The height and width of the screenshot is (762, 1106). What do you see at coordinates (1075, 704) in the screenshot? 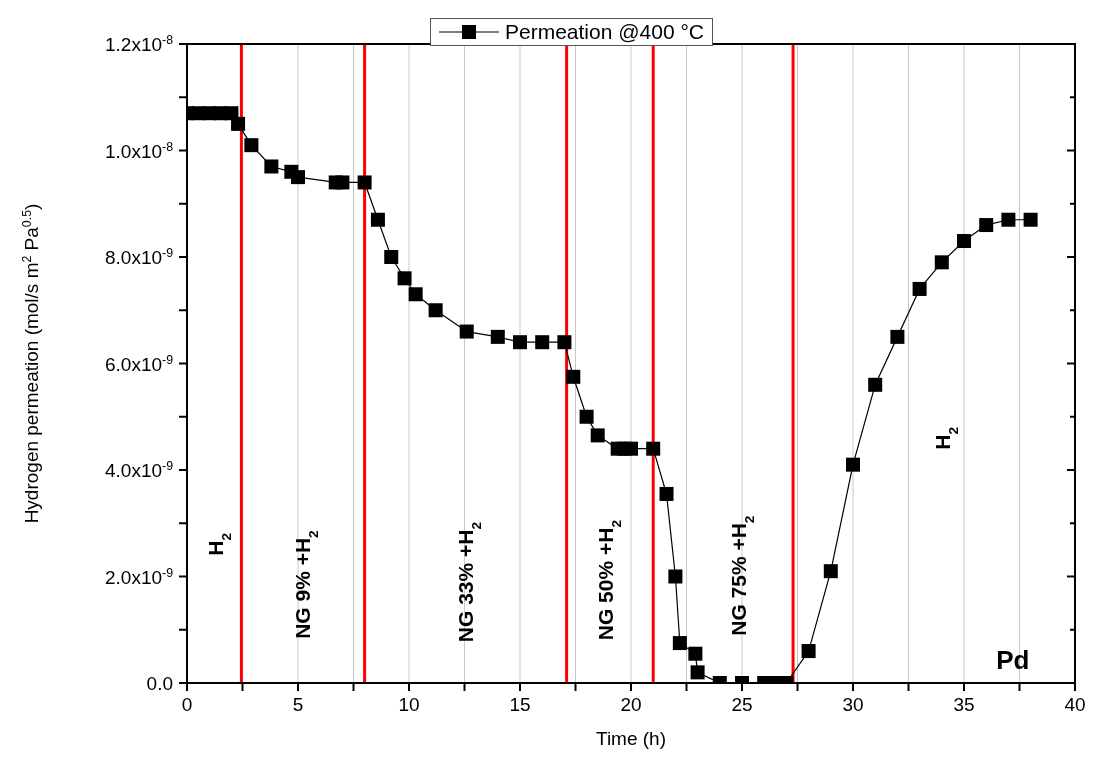
I see `x-tick-label: 40` at bounding box center [1075, 704].